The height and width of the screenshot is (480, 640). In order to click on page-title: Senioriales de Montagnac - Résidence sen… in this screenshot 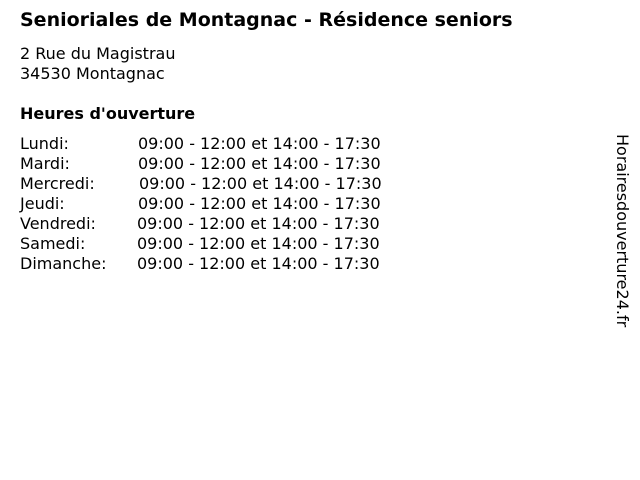, I will do `click(266, 20)`.